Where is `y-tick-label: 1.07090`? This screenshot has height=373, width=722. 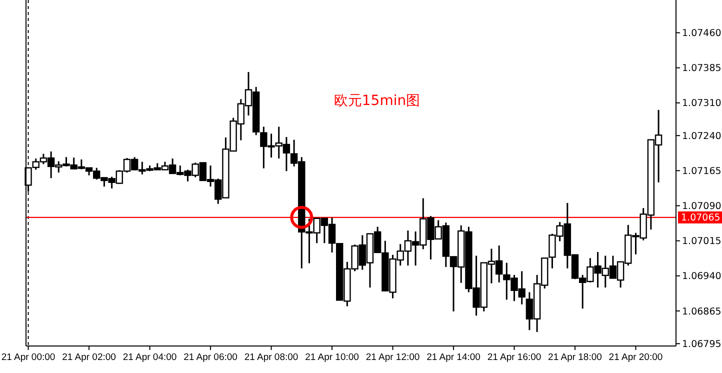
y-tick-label: 1.07090 is located at coordinates (702, 206).